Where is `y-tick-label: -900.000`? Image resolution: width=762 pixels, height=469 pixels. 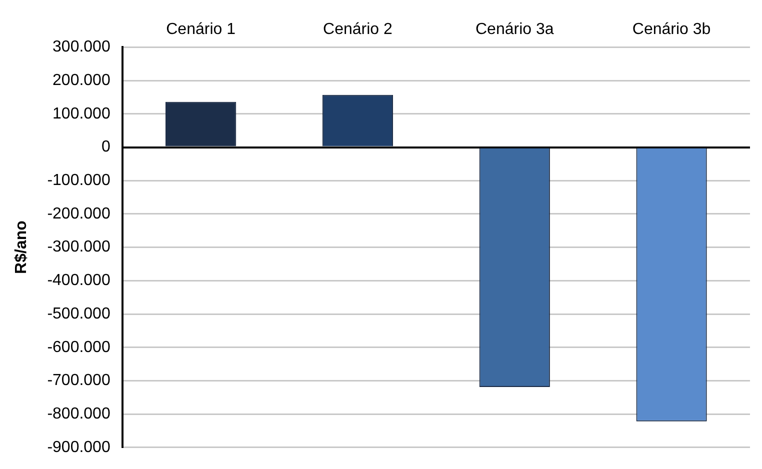 y-tick-label: -900.000 is located at coordinates (78, 447).